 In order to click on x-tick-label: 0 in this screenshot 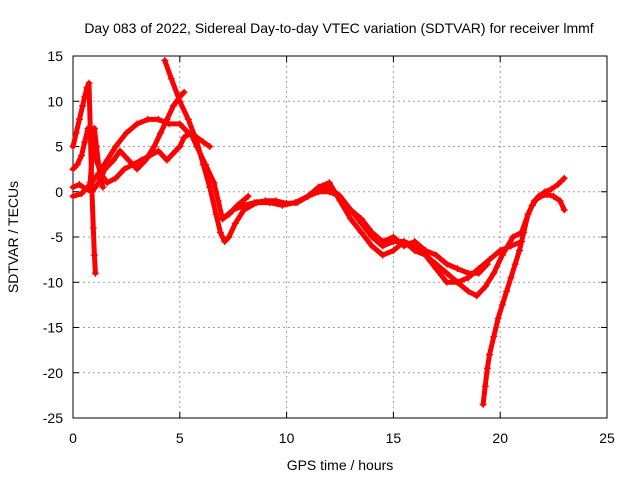, I will do `click(73, 438)`.